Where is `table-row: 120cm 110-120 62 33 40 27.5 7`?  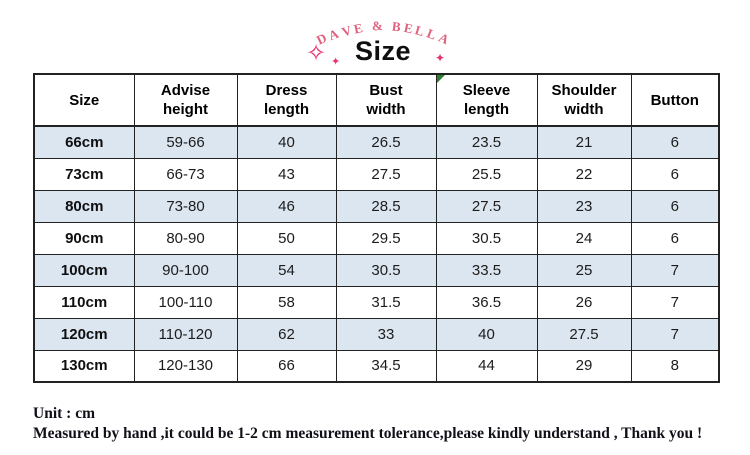
table-row: 120cm 110-120 62 33 40 27.5 7 is located at coordinates (376, 334).